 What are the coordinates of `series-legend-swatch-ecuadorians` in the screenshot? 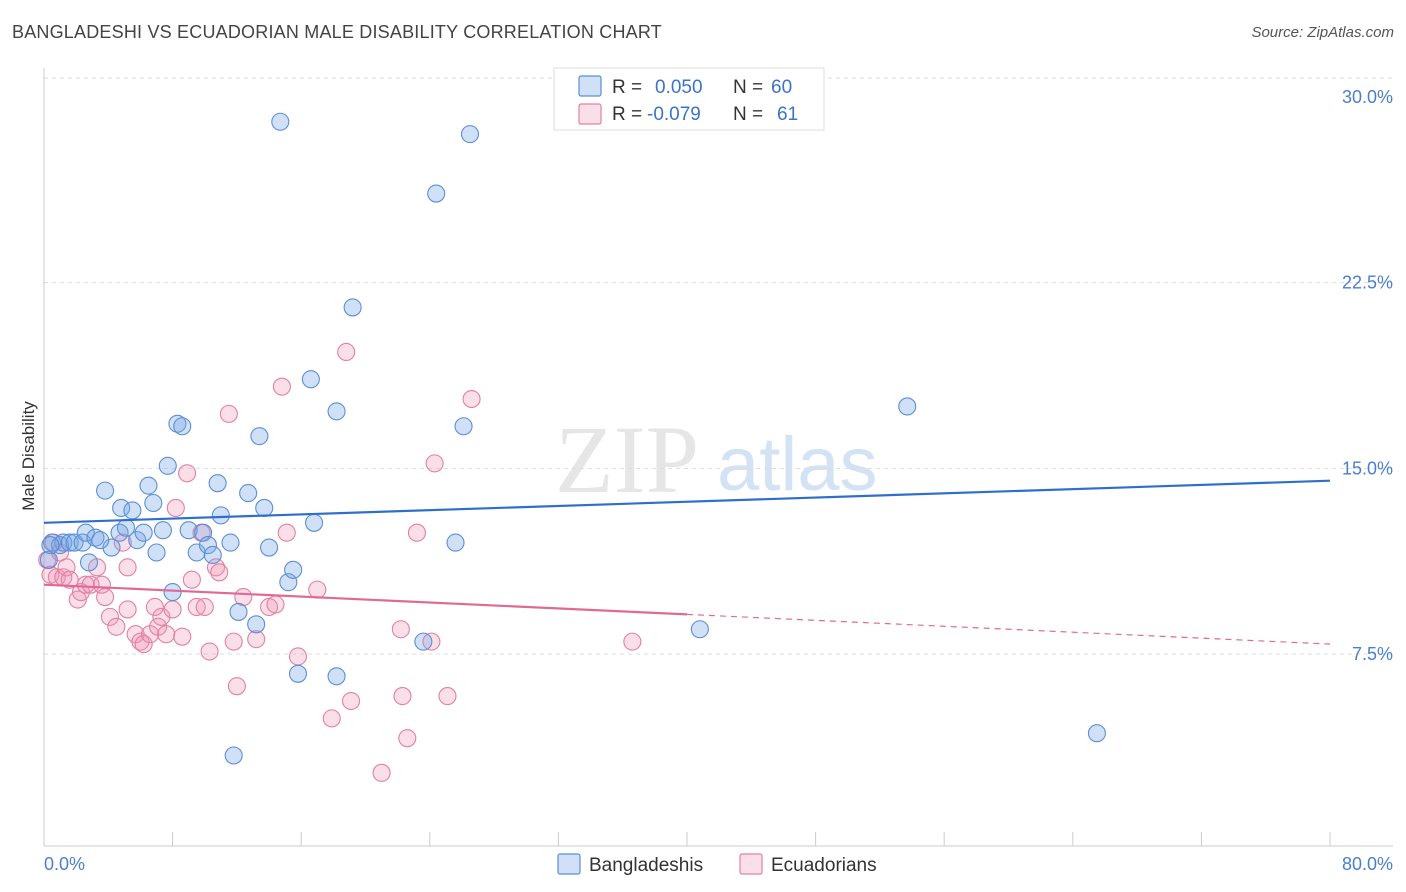 It's located at (751, 864).